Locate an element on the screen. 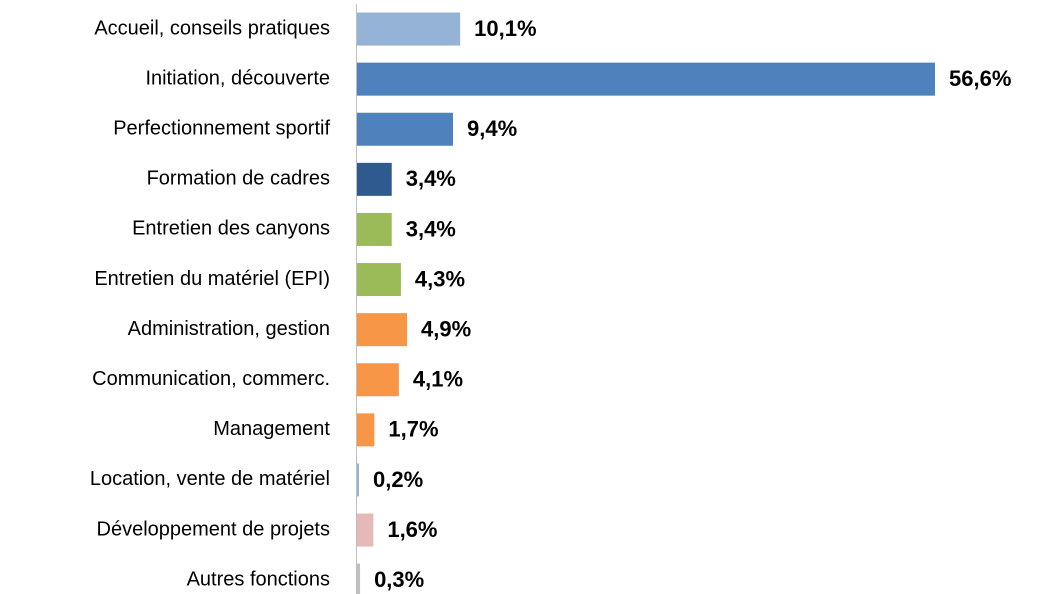  category-label: Management is located at coordinates (271, 429).